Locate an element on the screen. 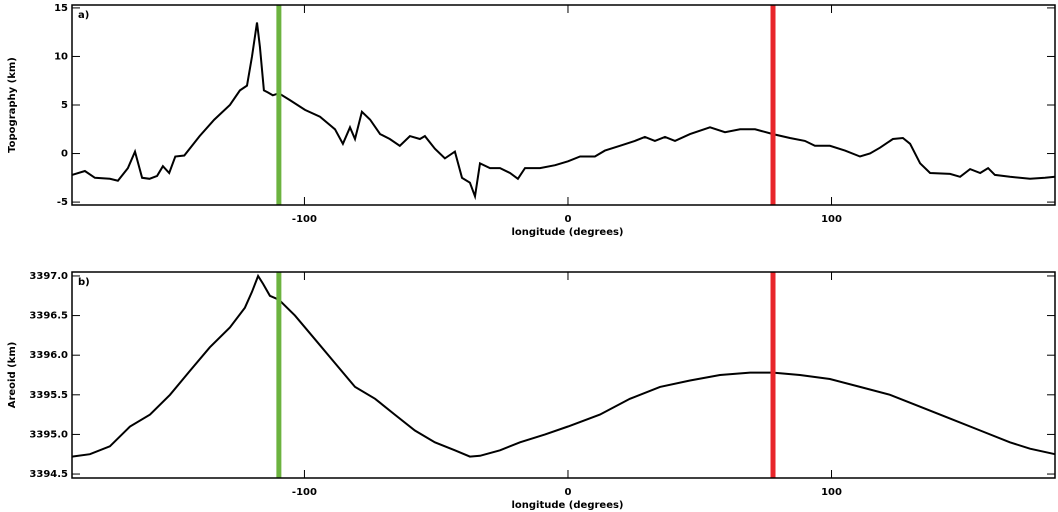 The height and width of the screenshot is (512, 1058). y-tick-label: 15 is located at coordinates (61, 8).